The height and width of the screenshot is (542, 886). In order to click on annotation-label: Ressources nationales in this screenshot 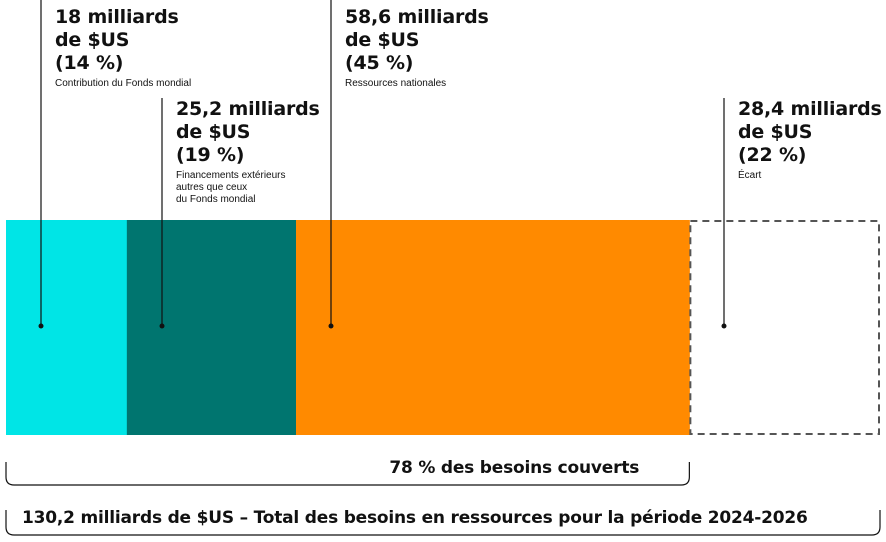, I will do `click(396, 83)`.